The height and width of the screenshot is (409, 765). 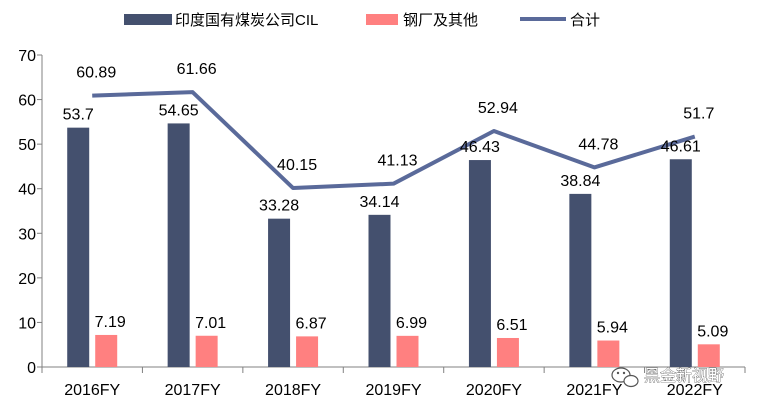 What do you see at coordinates (397, 161) in the screenshot?
I see `data-label-total: 41.13` at bounding box center [397, 161].